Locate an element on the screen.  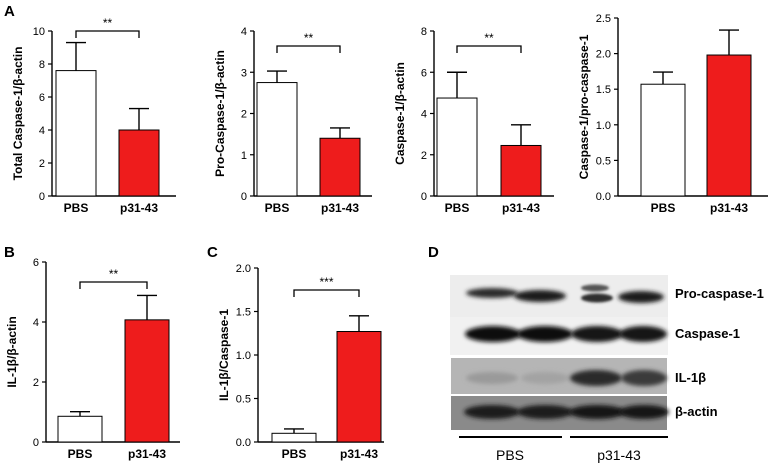
group-label-p31-43: p31-43 is located at coordinates (619, 455).